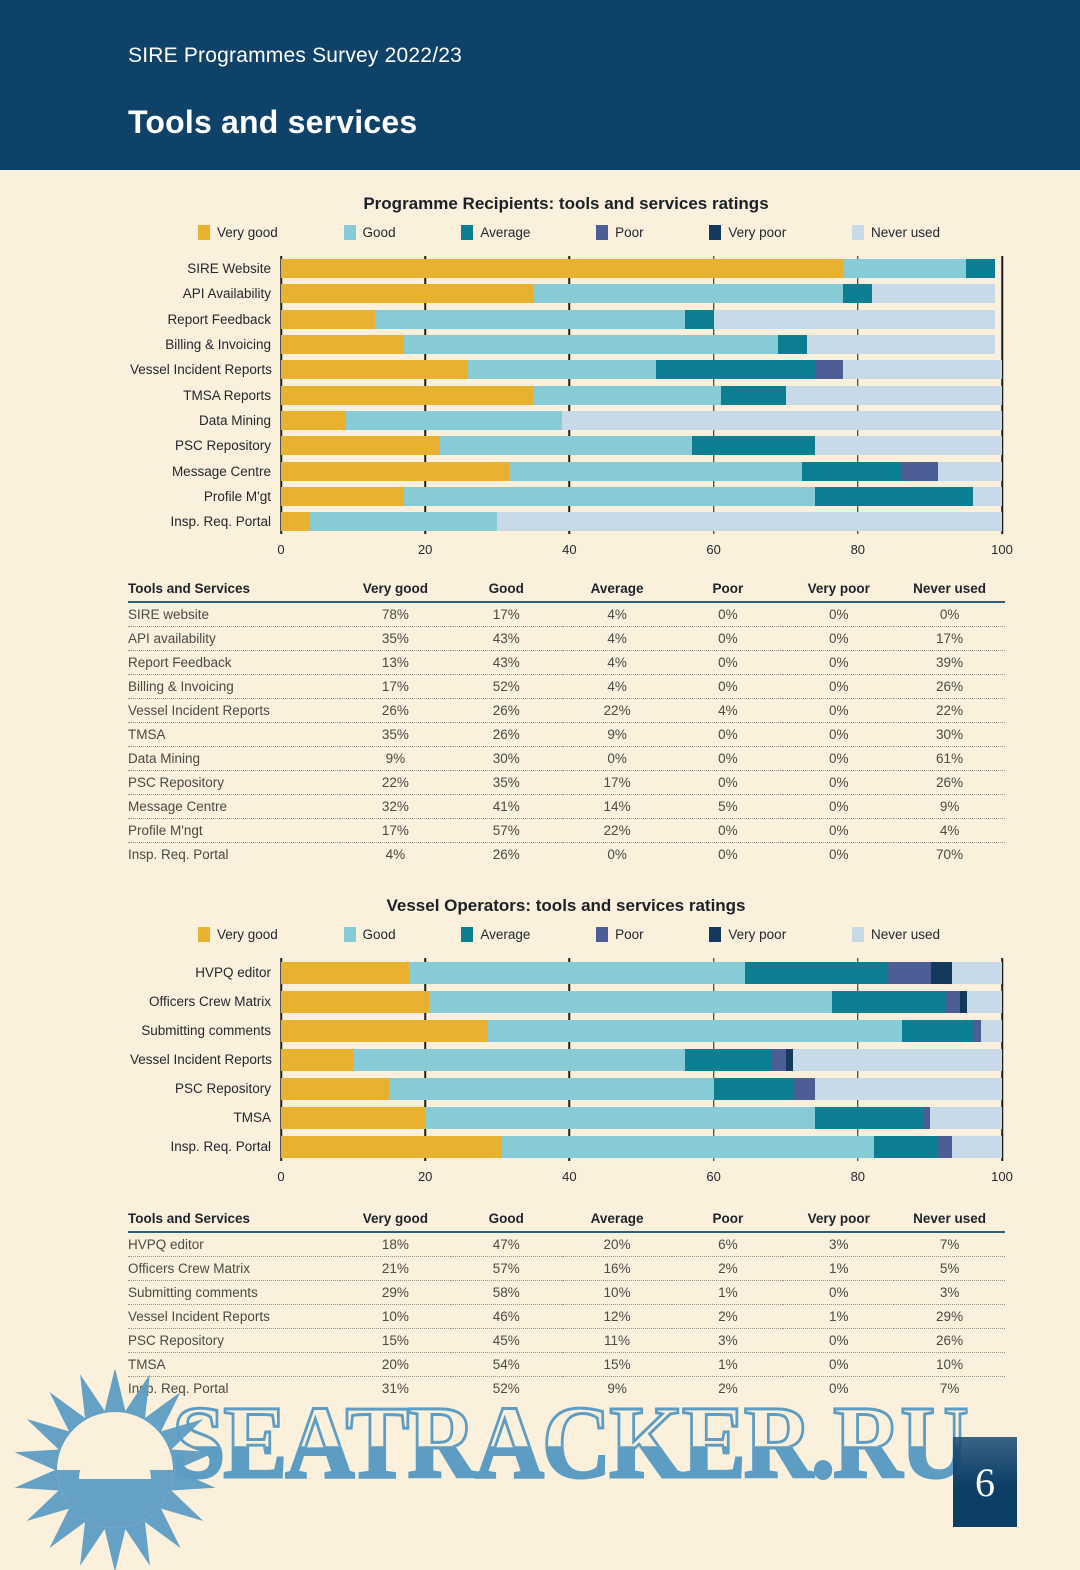 Image resolution: width=1080 pixels, height=1570 pixels. I want to click on table-cell: Billing & Invoicing, so click(234, 686).